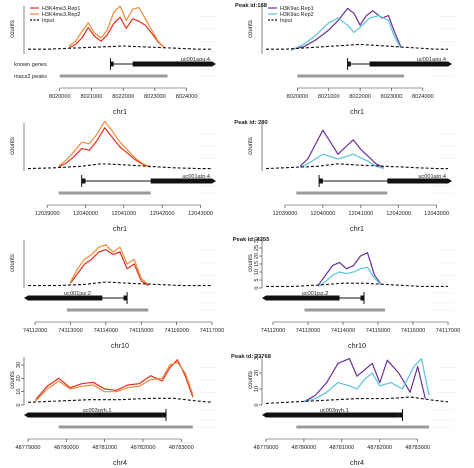 The height and width of the screenshot is (468, 474). Describe the element at coordinates (251, 357) in the screenshot. I see `peak-id-label: Peak id: 23768` at that location.